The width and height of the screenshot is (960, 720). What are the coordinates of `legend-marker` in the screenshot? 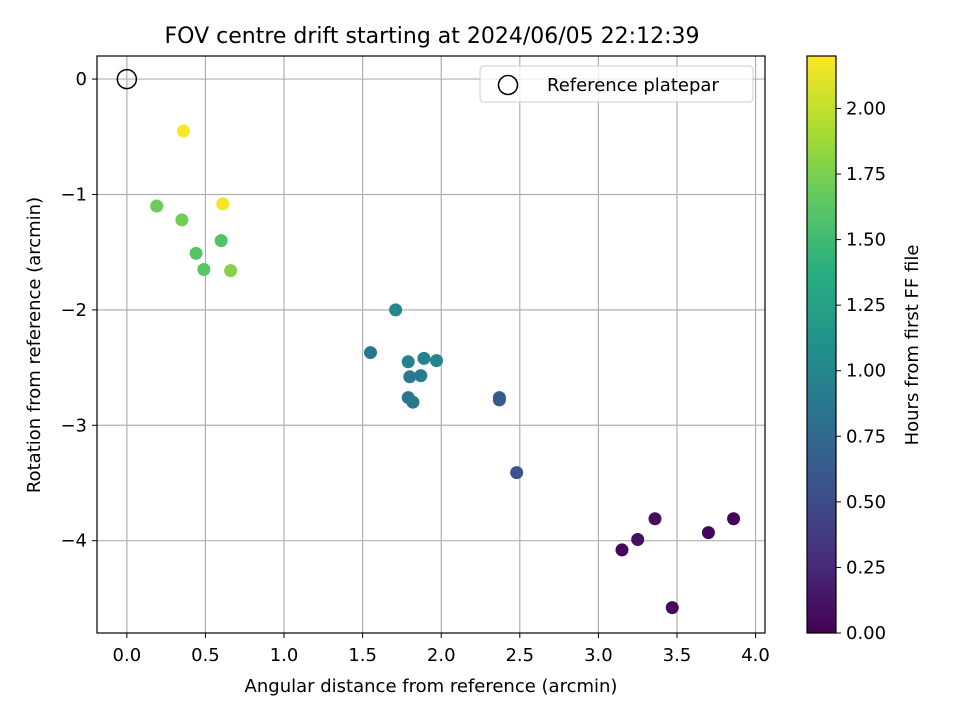 It's located at (508, 85).